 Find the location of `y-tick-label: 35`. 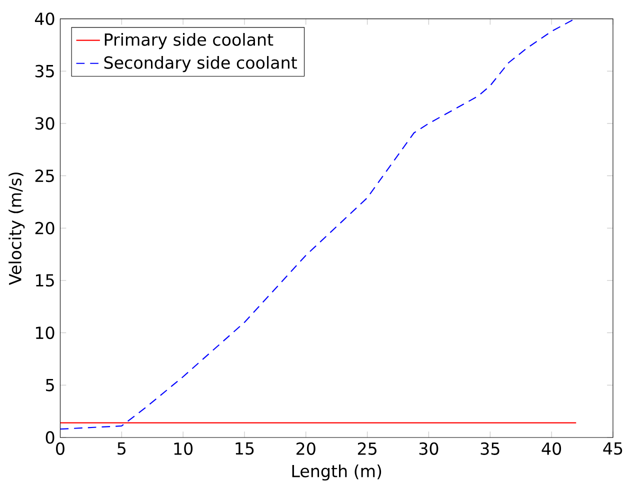

y-tick-label: 35 is located at coordinates (44, 71).